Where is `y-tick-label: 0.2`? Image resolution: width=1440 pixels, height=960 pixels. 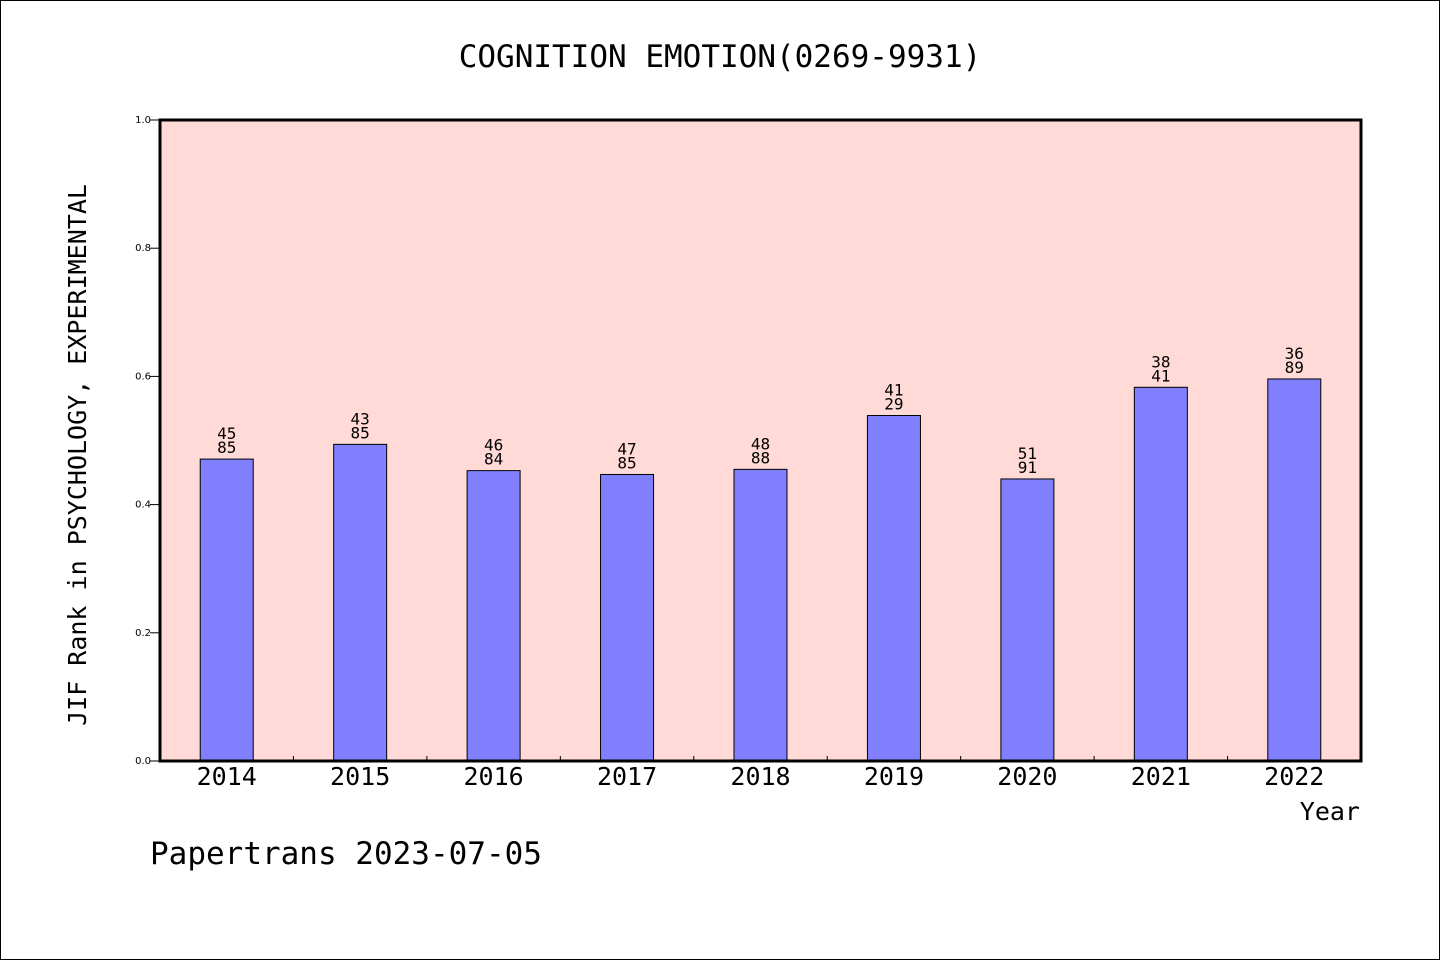 y-tick-label: 0.2 is located at coordinates (143, 633).